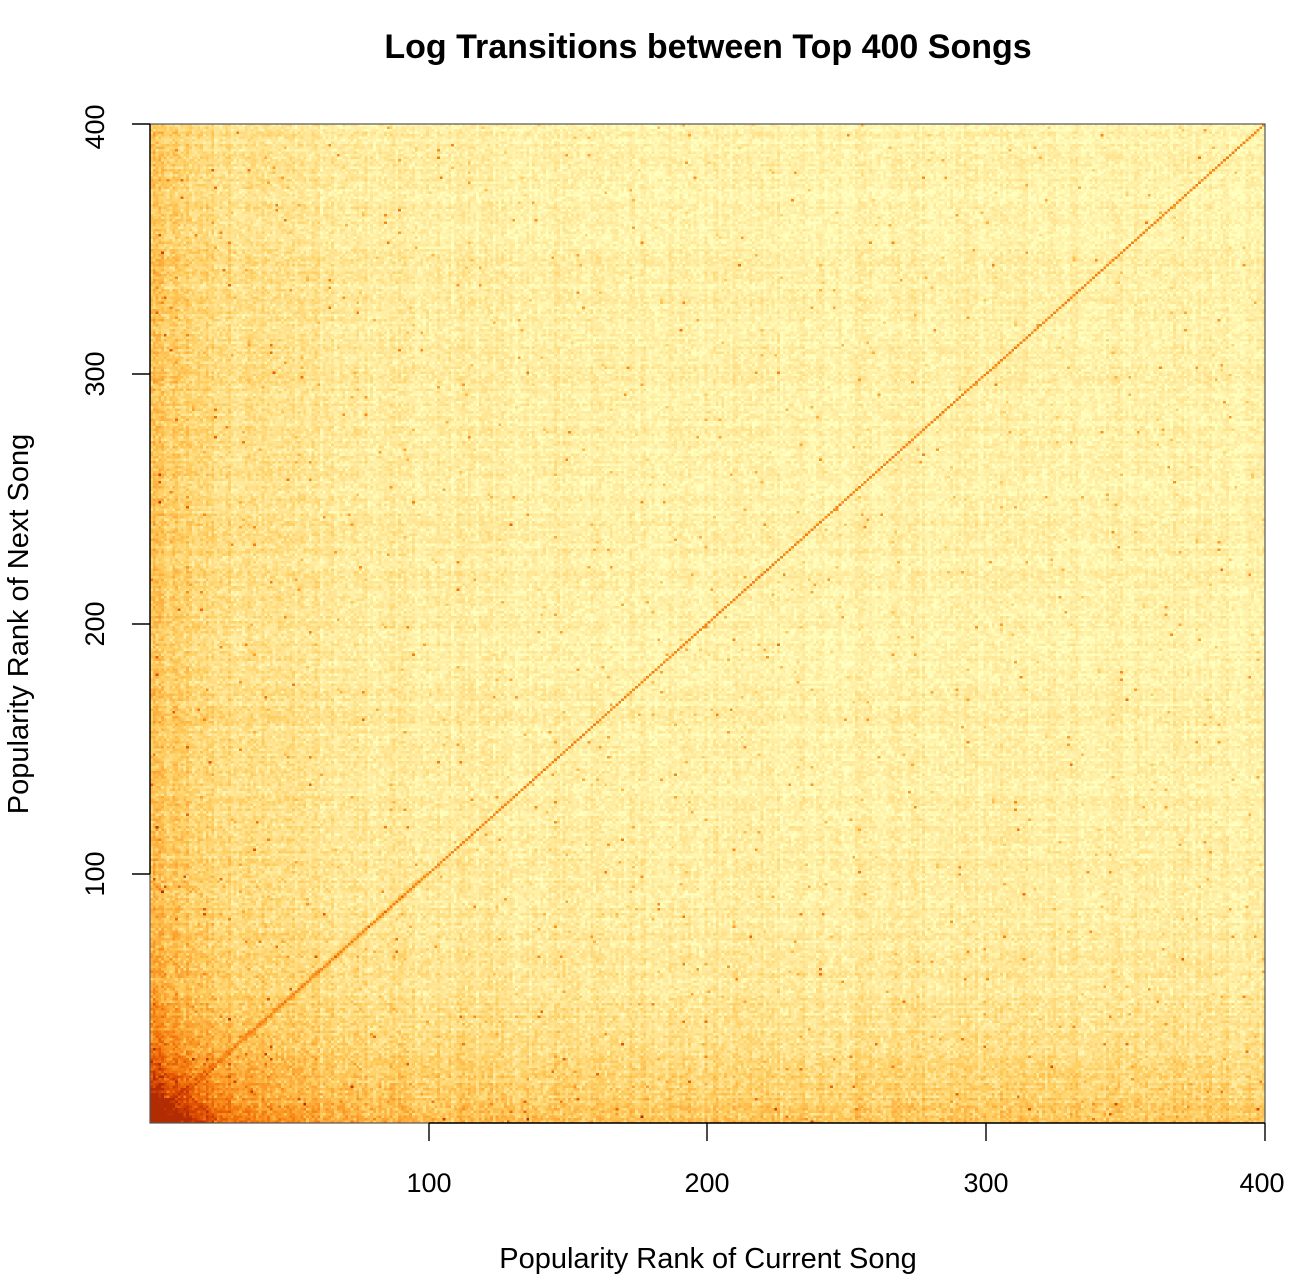 This screenshot has width=1300, height=1286. What do you see at coordinates (115, 374) in the screenshot?
I see `y-tick: 300` at bounding box center [115, 374].